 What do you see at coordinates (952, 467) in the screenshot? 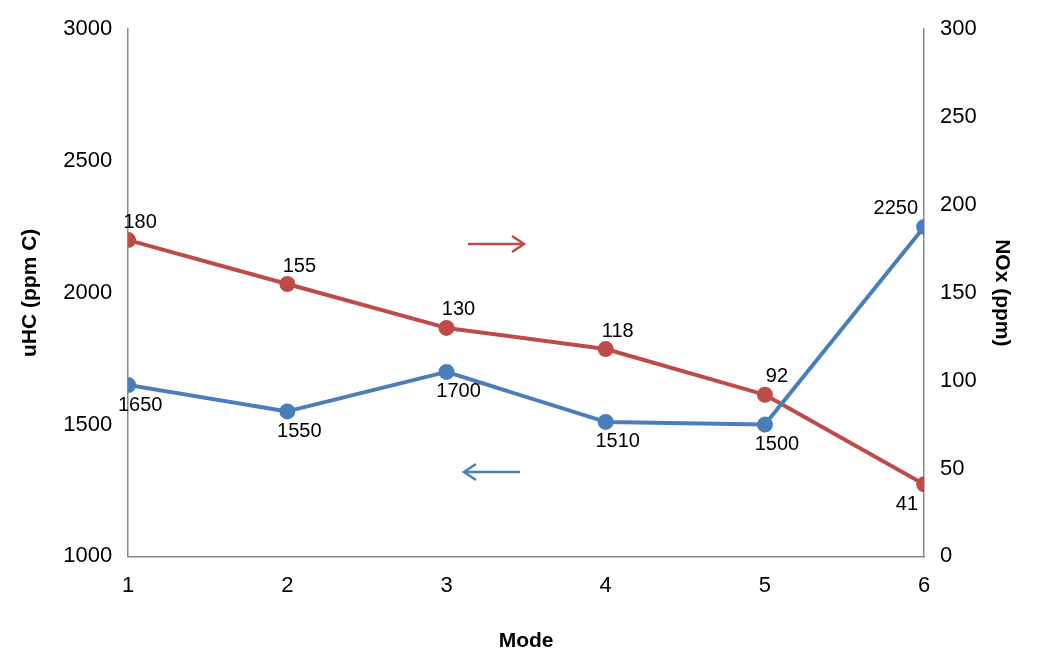
I see `y2-tick-label: 50` at bounding box center [952, 467].